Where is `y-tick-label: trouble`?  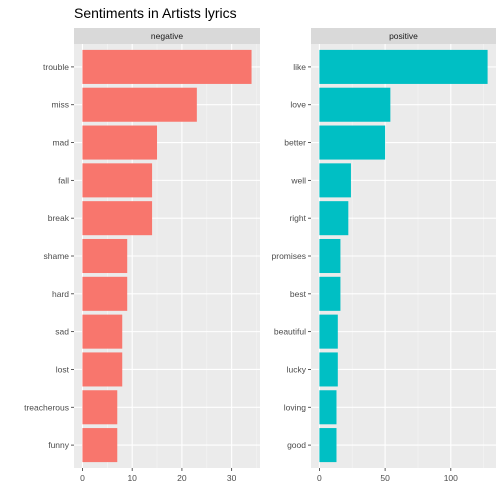 y-tick-label: trouble is located at coordinates (56, 67).